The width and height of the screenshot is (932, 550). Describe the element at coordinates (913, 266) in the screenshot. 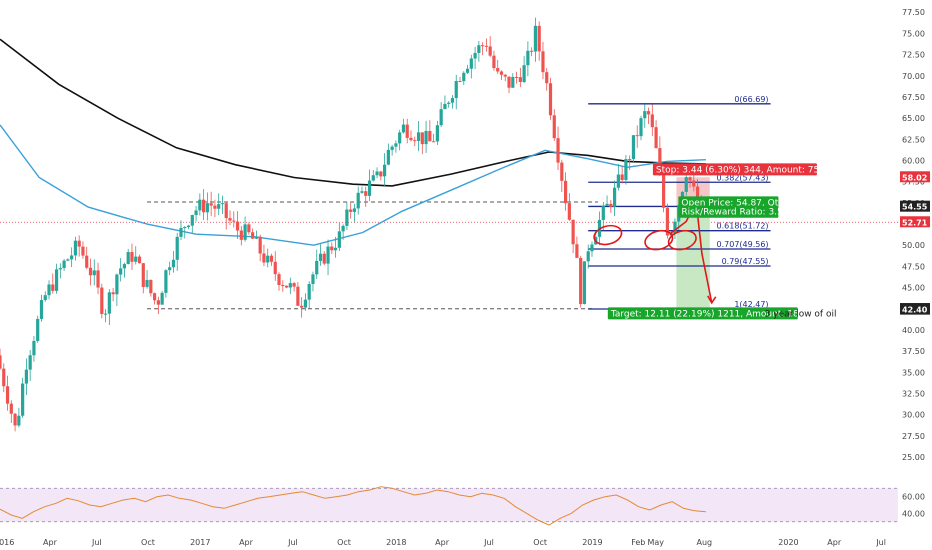

I see `y-tick-label: 47.50` at that location.